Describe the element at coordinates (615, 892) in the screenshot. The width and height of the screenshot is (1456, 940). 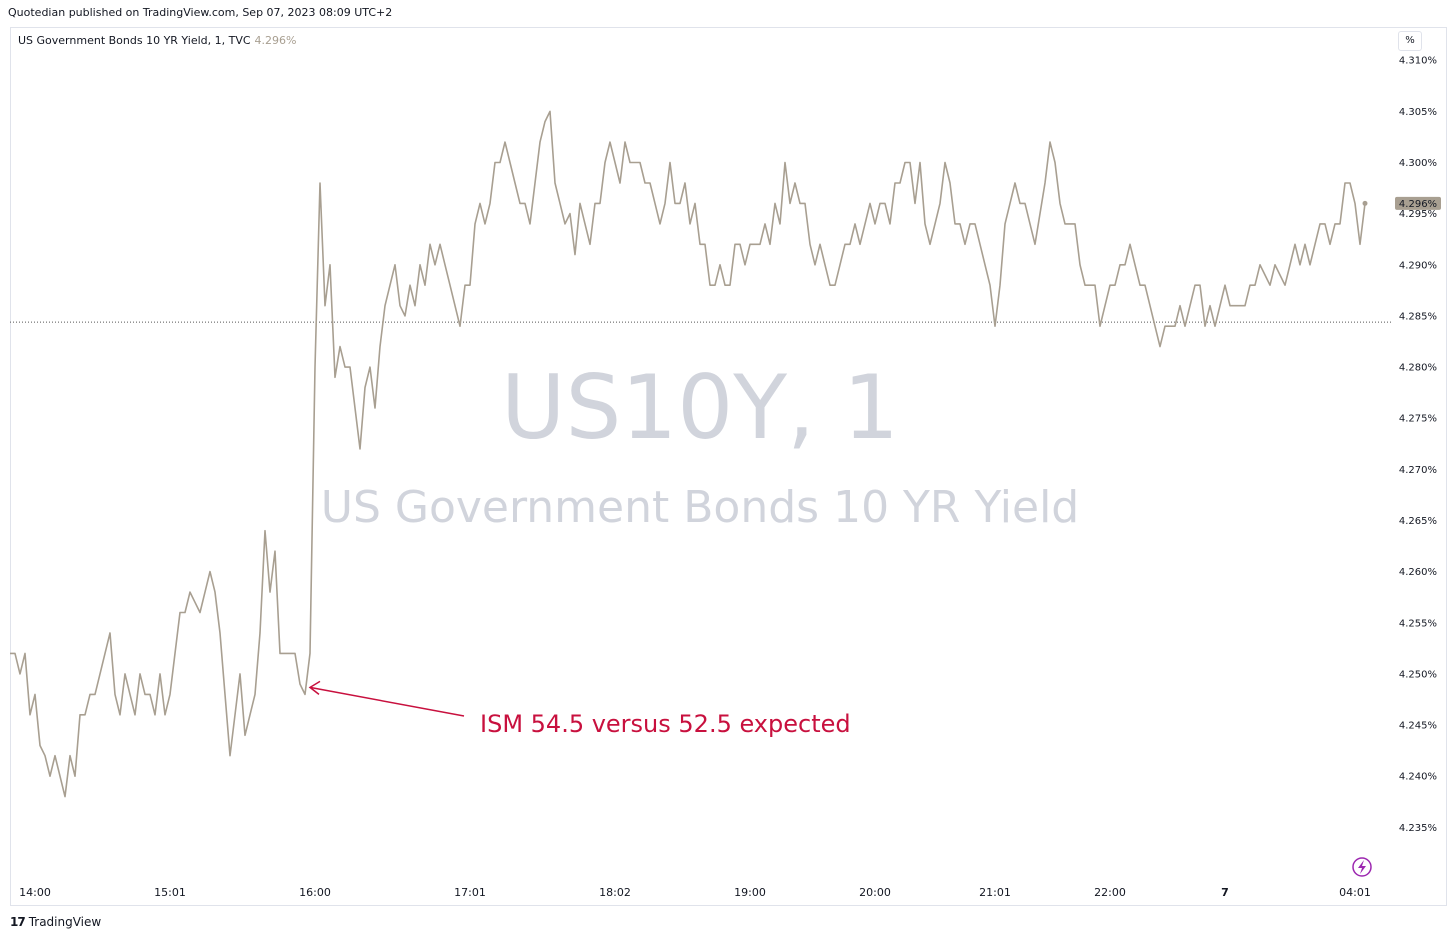
I see `x-tick-label: 18:02` at that location.